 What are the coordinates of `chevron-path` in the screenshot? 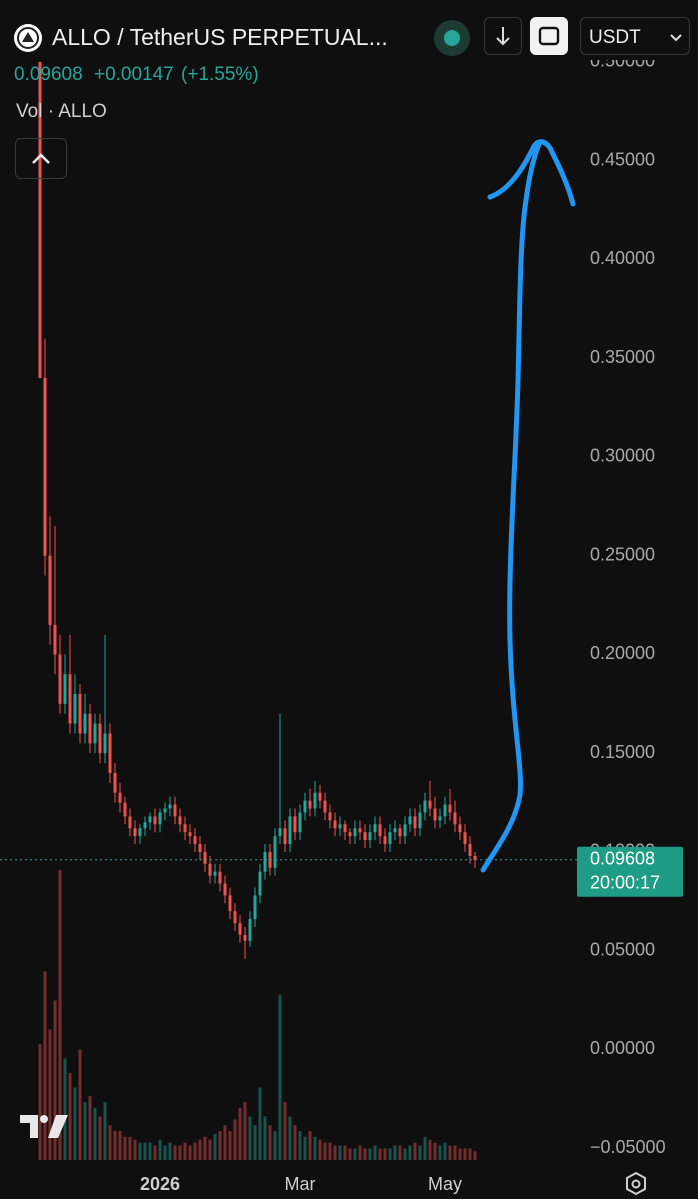 It's located at (676, 38).